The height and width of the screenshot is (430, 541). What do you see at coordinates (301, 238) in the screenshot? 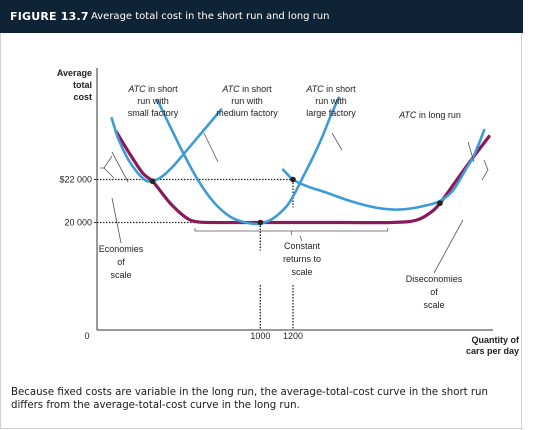
I see `constant-pointer` at bounding box center [301, 238].